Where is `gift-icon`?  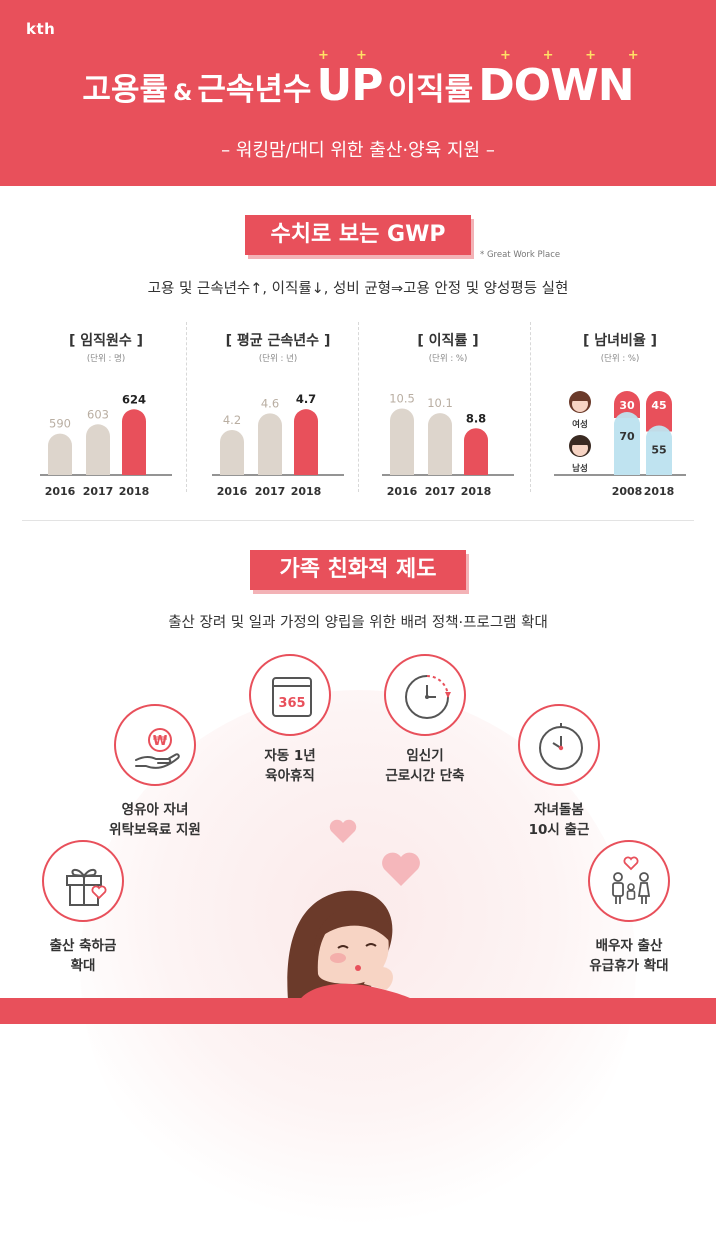 gift-icon is located at coordinates (86, 887).